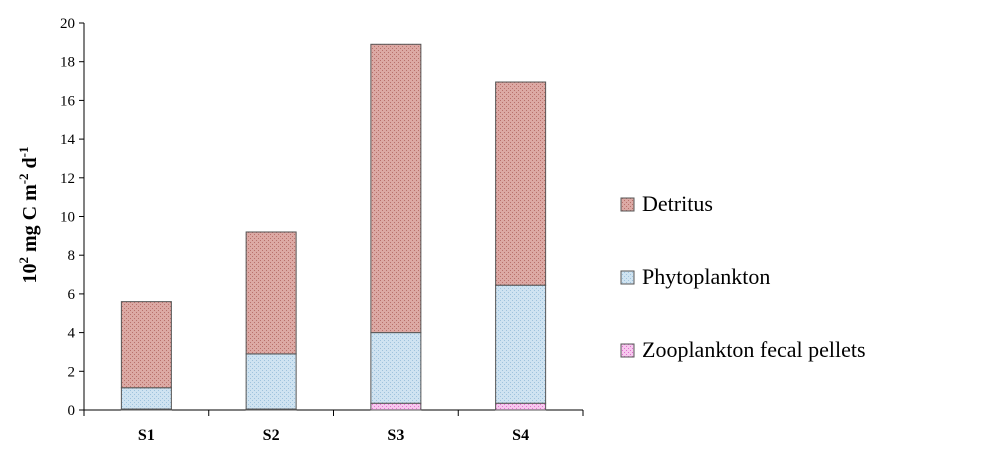 The height and width of the screenshot is (450, 990). I want to click on x-tick-label: S4, so click(520, 435).